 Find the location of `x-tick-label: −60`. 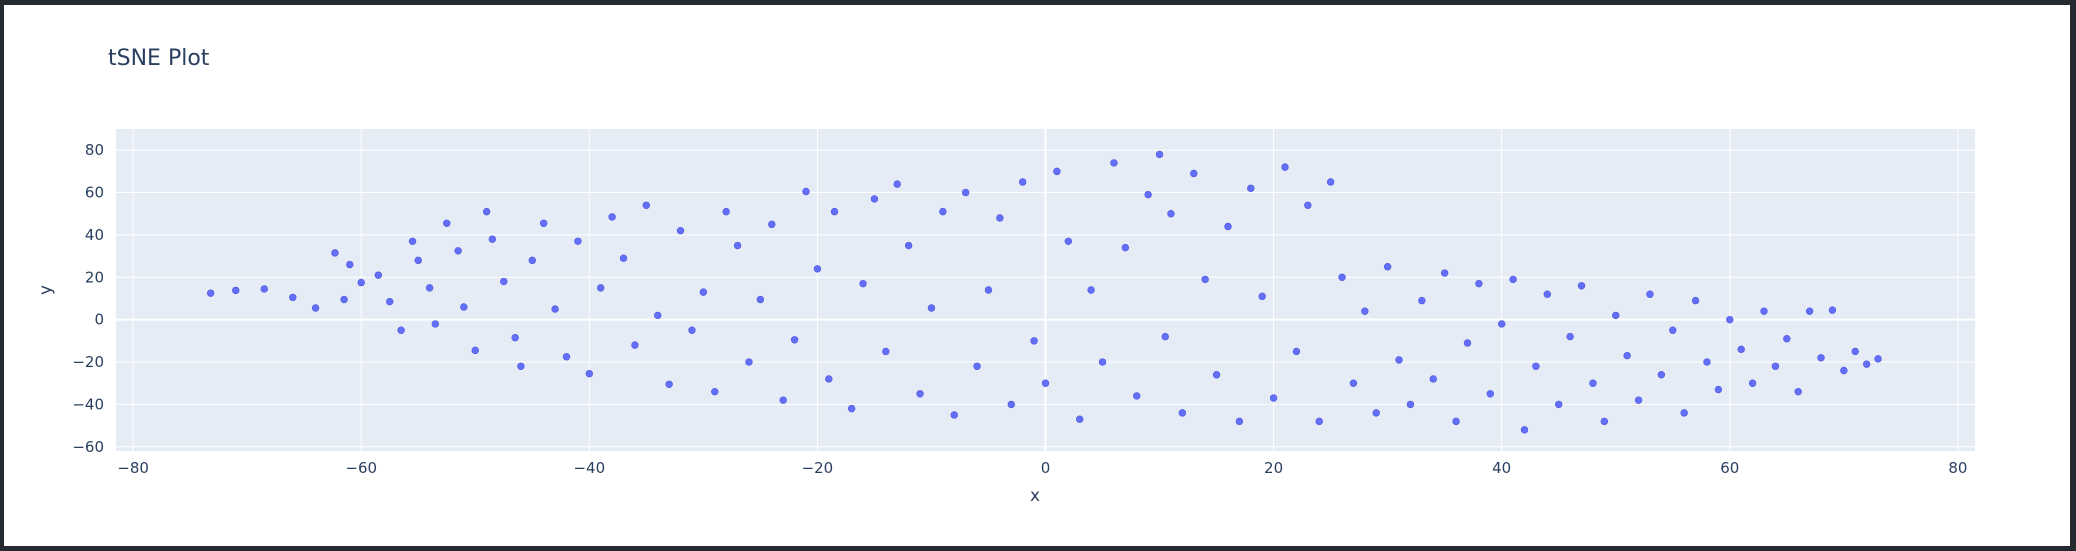

x-tick-label: −60 is located at coordinates (361, 468).